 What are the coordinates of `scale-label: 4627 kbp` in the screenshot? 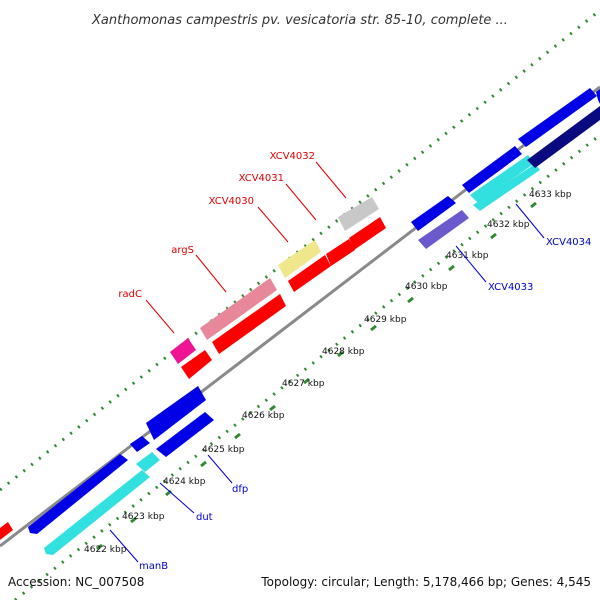 It's located at (303, 384).